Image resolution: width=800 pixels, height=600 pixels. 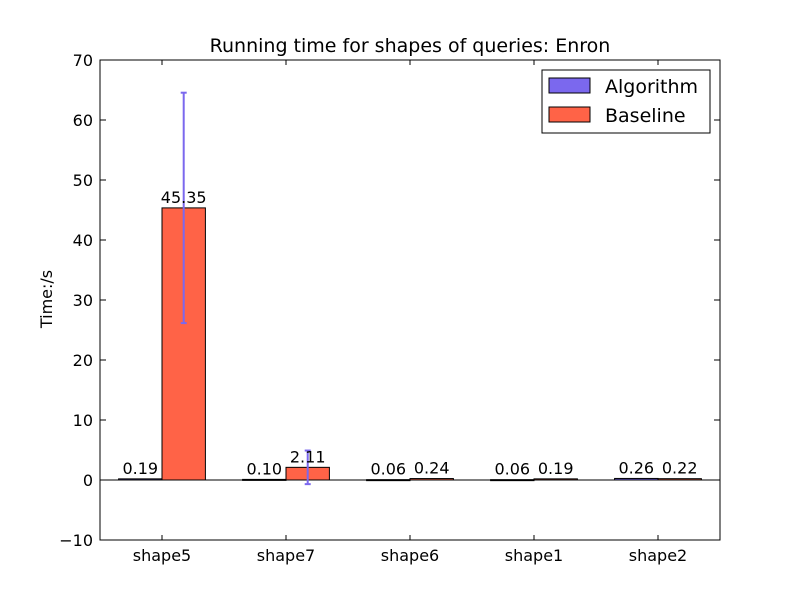 What do you see at coordinates (556, 468) in the screenshot?
I see `value-label-baseline-shape1: 0.19` at bounding box center [556, 468].